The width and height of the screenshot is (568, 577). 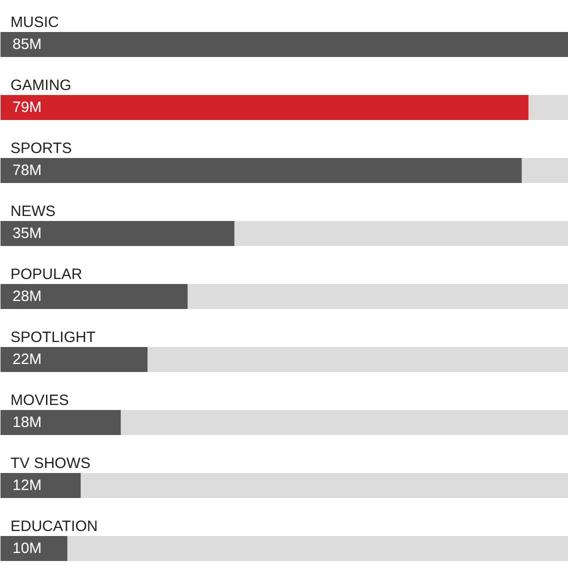 What do you see at coordinates (27, 296) in the screenshot?
I see `data-label: 28M` at bounding box center [27, 296].